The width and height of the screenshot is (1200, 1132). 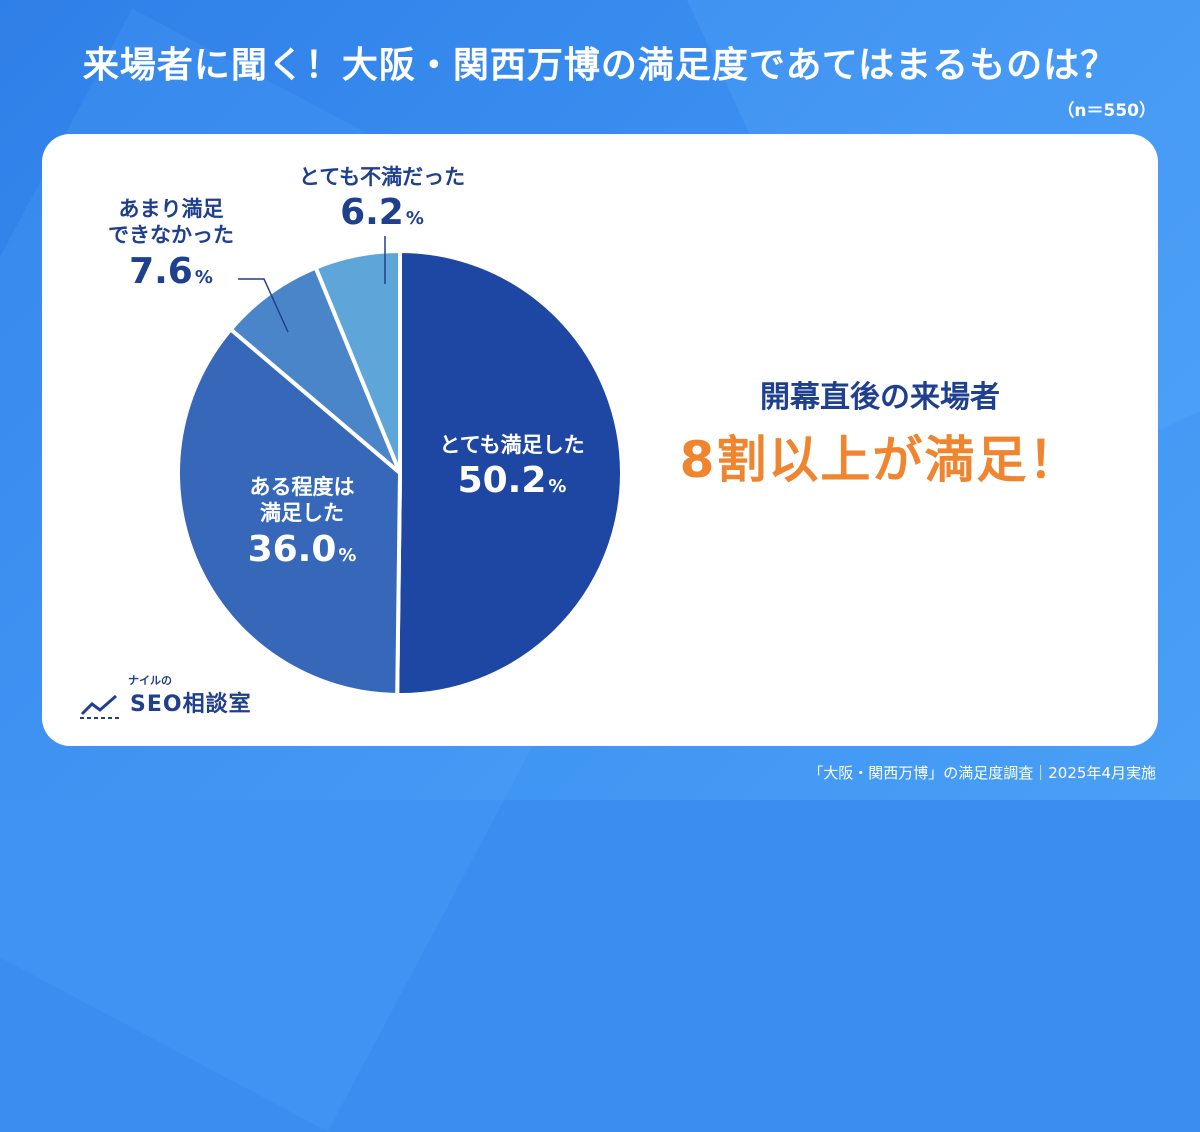 What do you see at coordinates (382, 177) in the screenshot?
I see `slice-name: とても不満だった` at bounding box center [382, 177].